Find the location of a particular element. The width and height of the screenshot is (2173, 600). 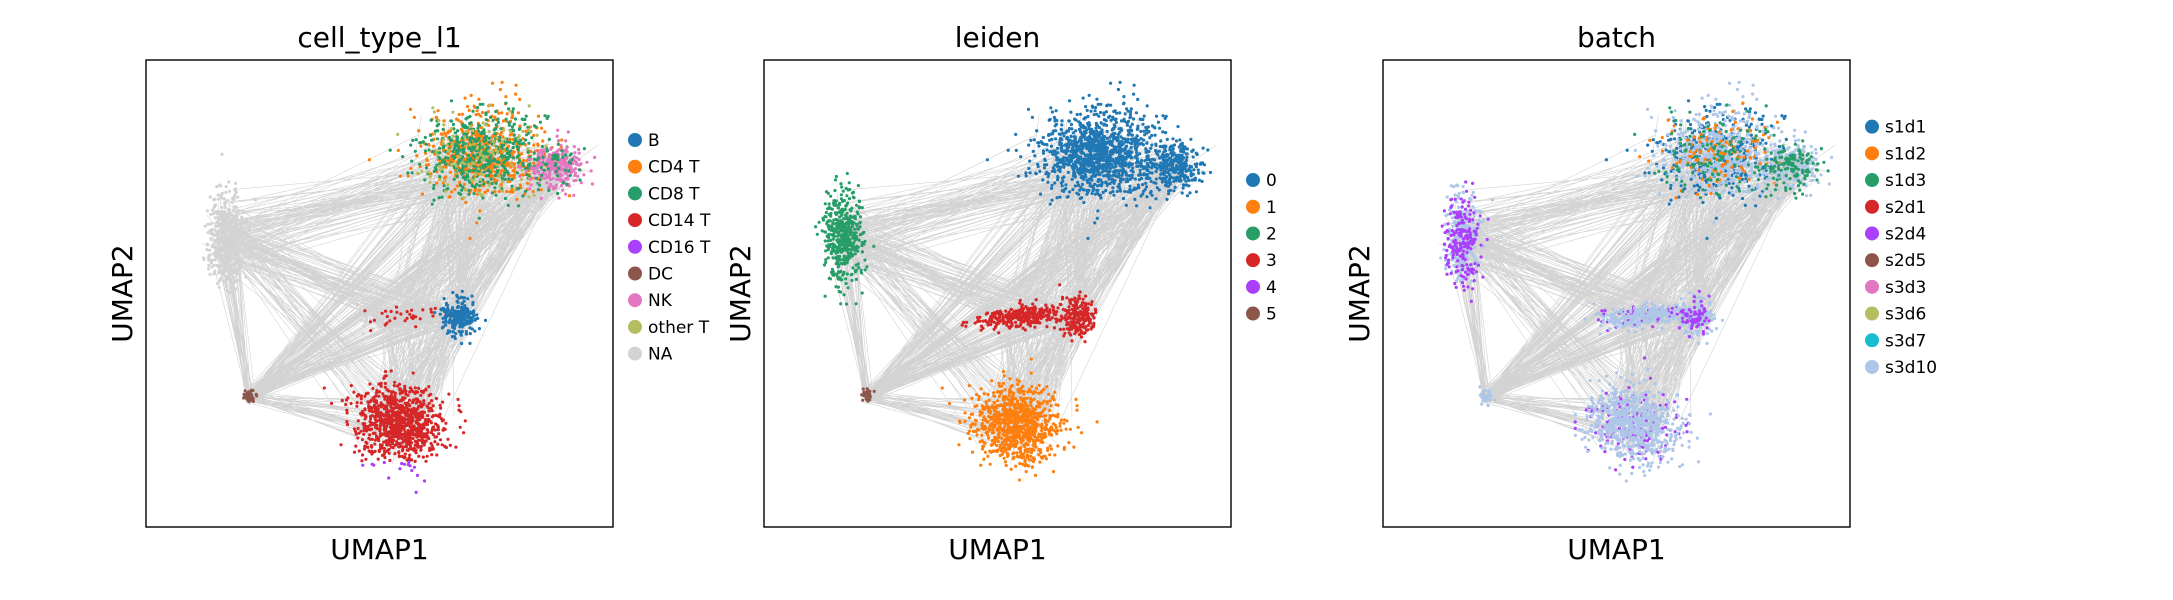

legend-label: s1d2 is located at coordinates (1905, 154).